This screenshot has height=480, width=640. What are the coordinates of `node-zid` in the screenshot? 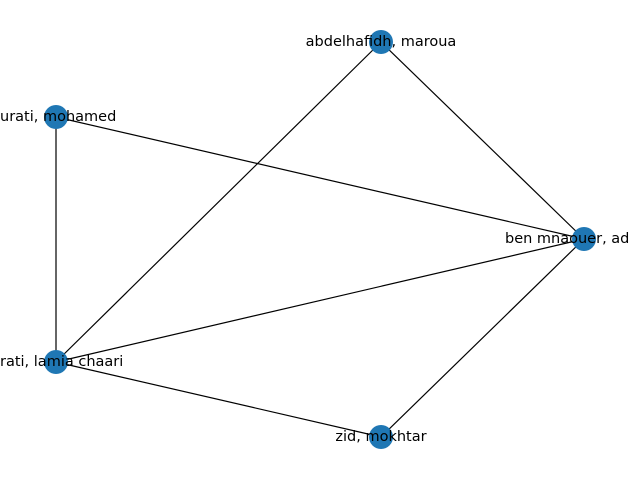 It's located at (381, 437).